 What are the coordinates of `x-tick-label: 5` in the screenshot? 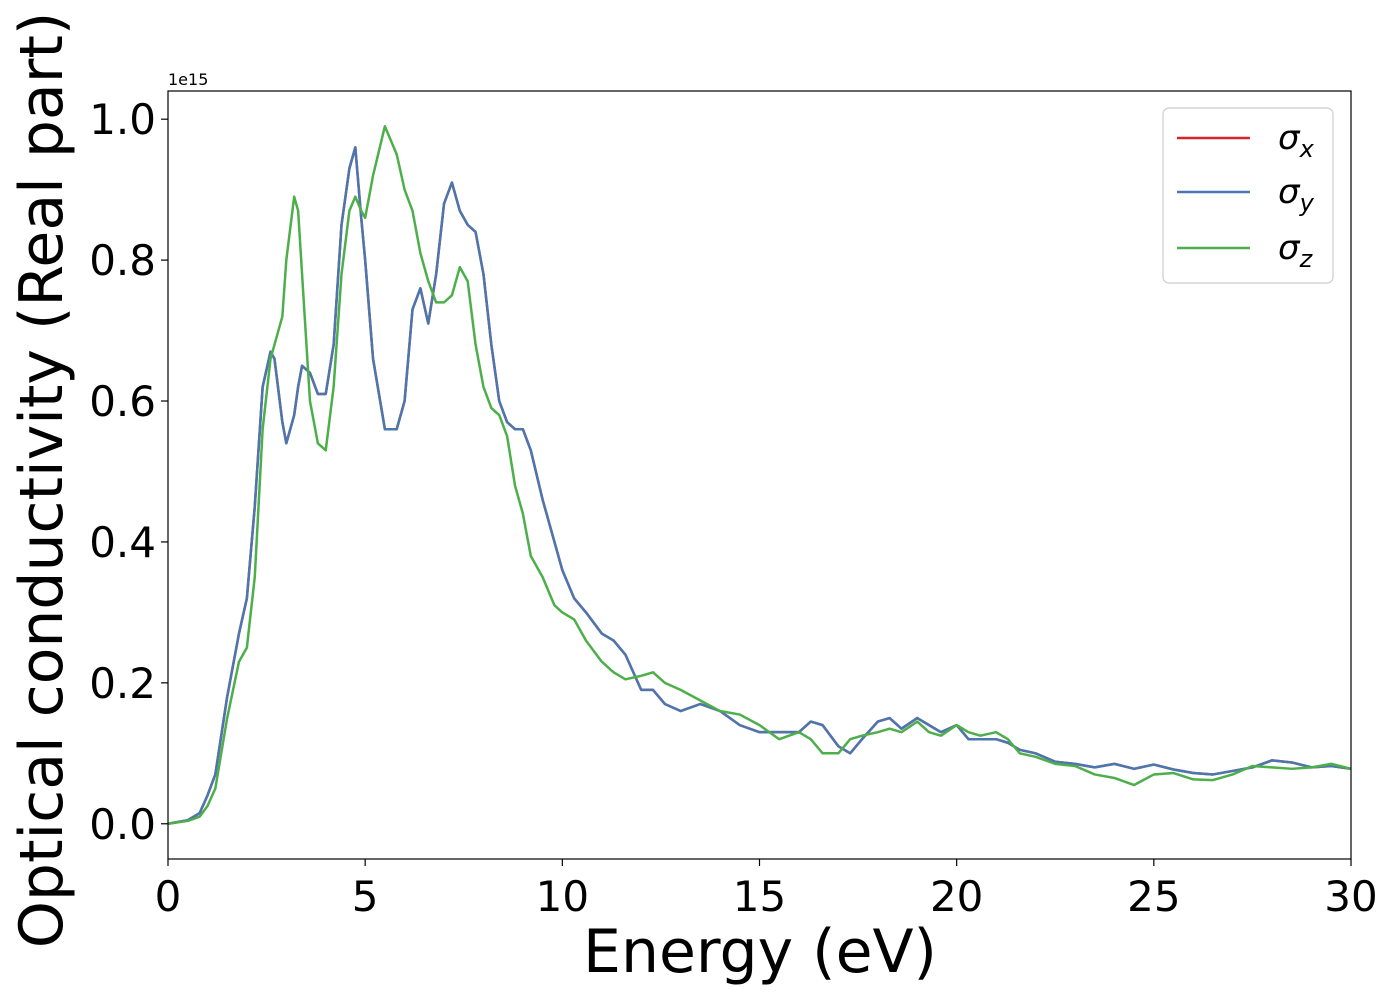 It's located at (365, 896).